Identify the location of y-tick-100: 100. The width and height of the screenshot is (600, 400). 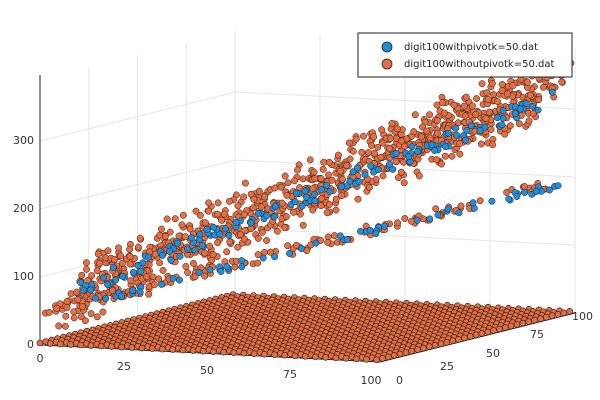
(582, 316).